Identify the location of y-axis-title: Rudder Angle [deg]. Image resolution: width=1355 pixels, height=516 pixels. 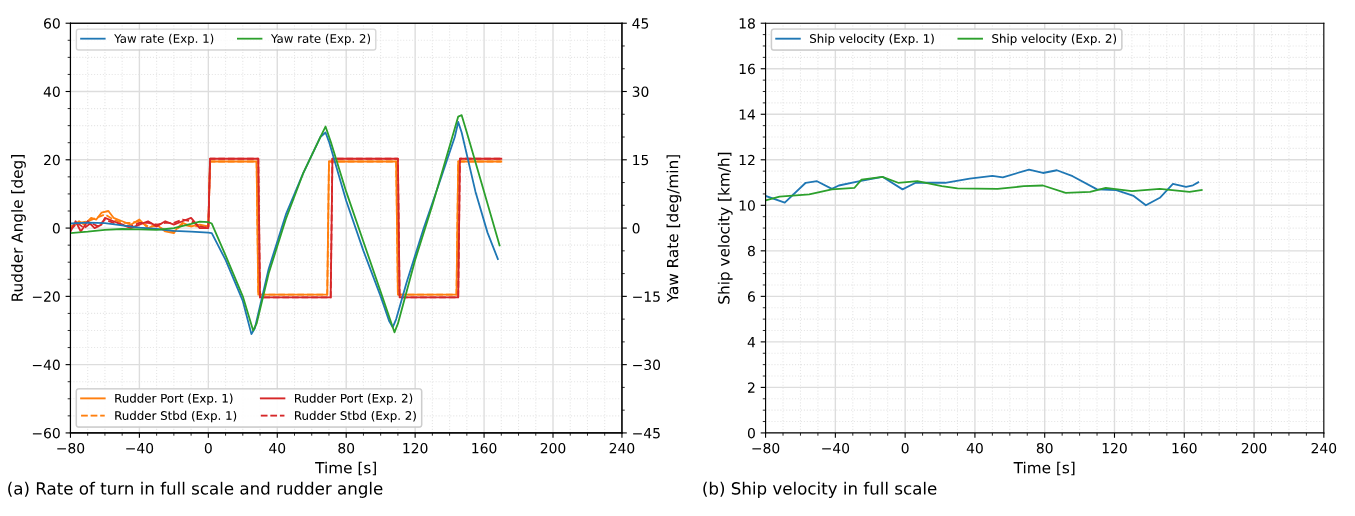
(18, 228).